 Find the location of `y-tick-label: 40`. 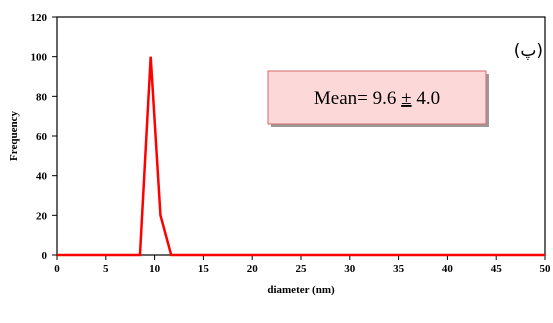

y-tick-label: 40 is located at coordinates (42, 177).